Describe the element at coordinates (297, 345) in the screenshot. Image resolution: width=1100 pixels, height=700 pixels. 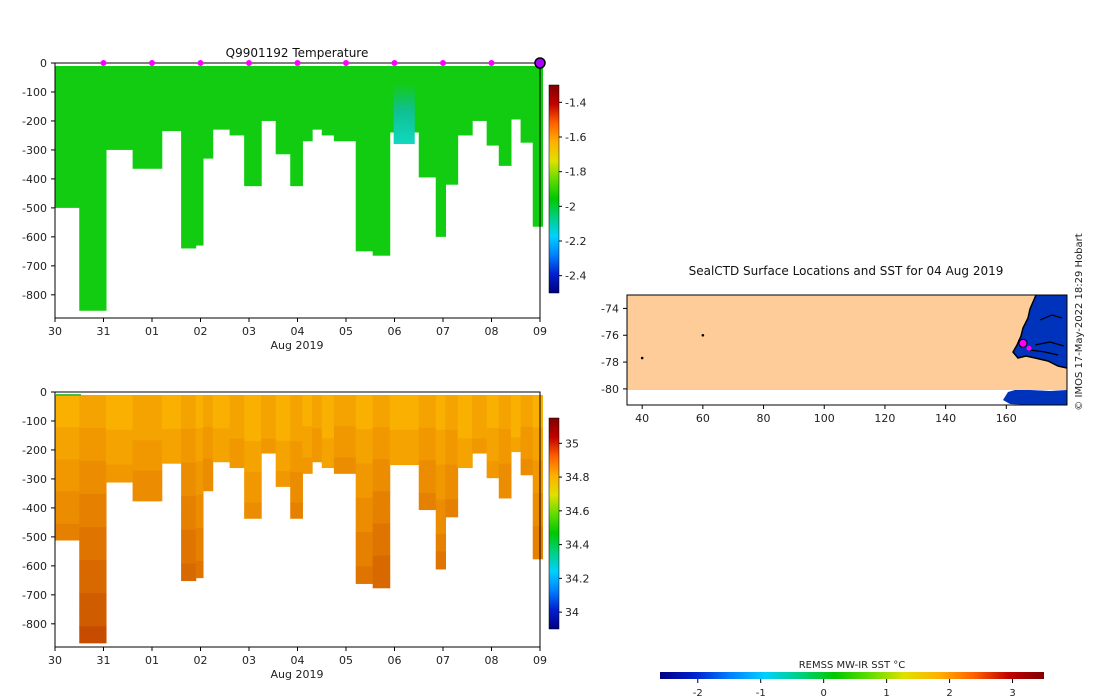
I see `temperature-xlabel: Aug 2019` at that location.